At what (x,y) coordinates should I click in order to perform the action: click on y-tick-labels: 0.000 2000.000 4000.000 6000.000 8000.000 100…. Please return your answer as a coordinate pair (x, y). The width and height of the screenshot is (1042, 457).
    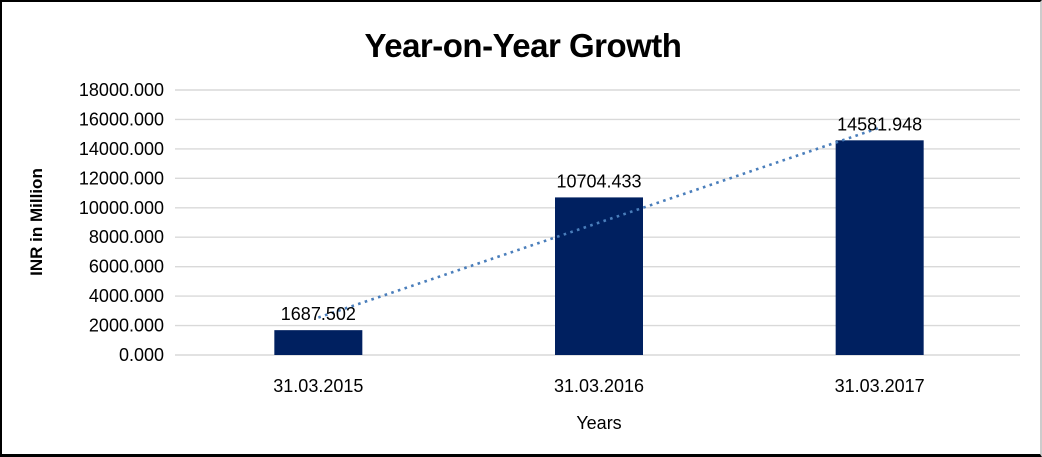
    Looking at the image, I should click on (121, 222).